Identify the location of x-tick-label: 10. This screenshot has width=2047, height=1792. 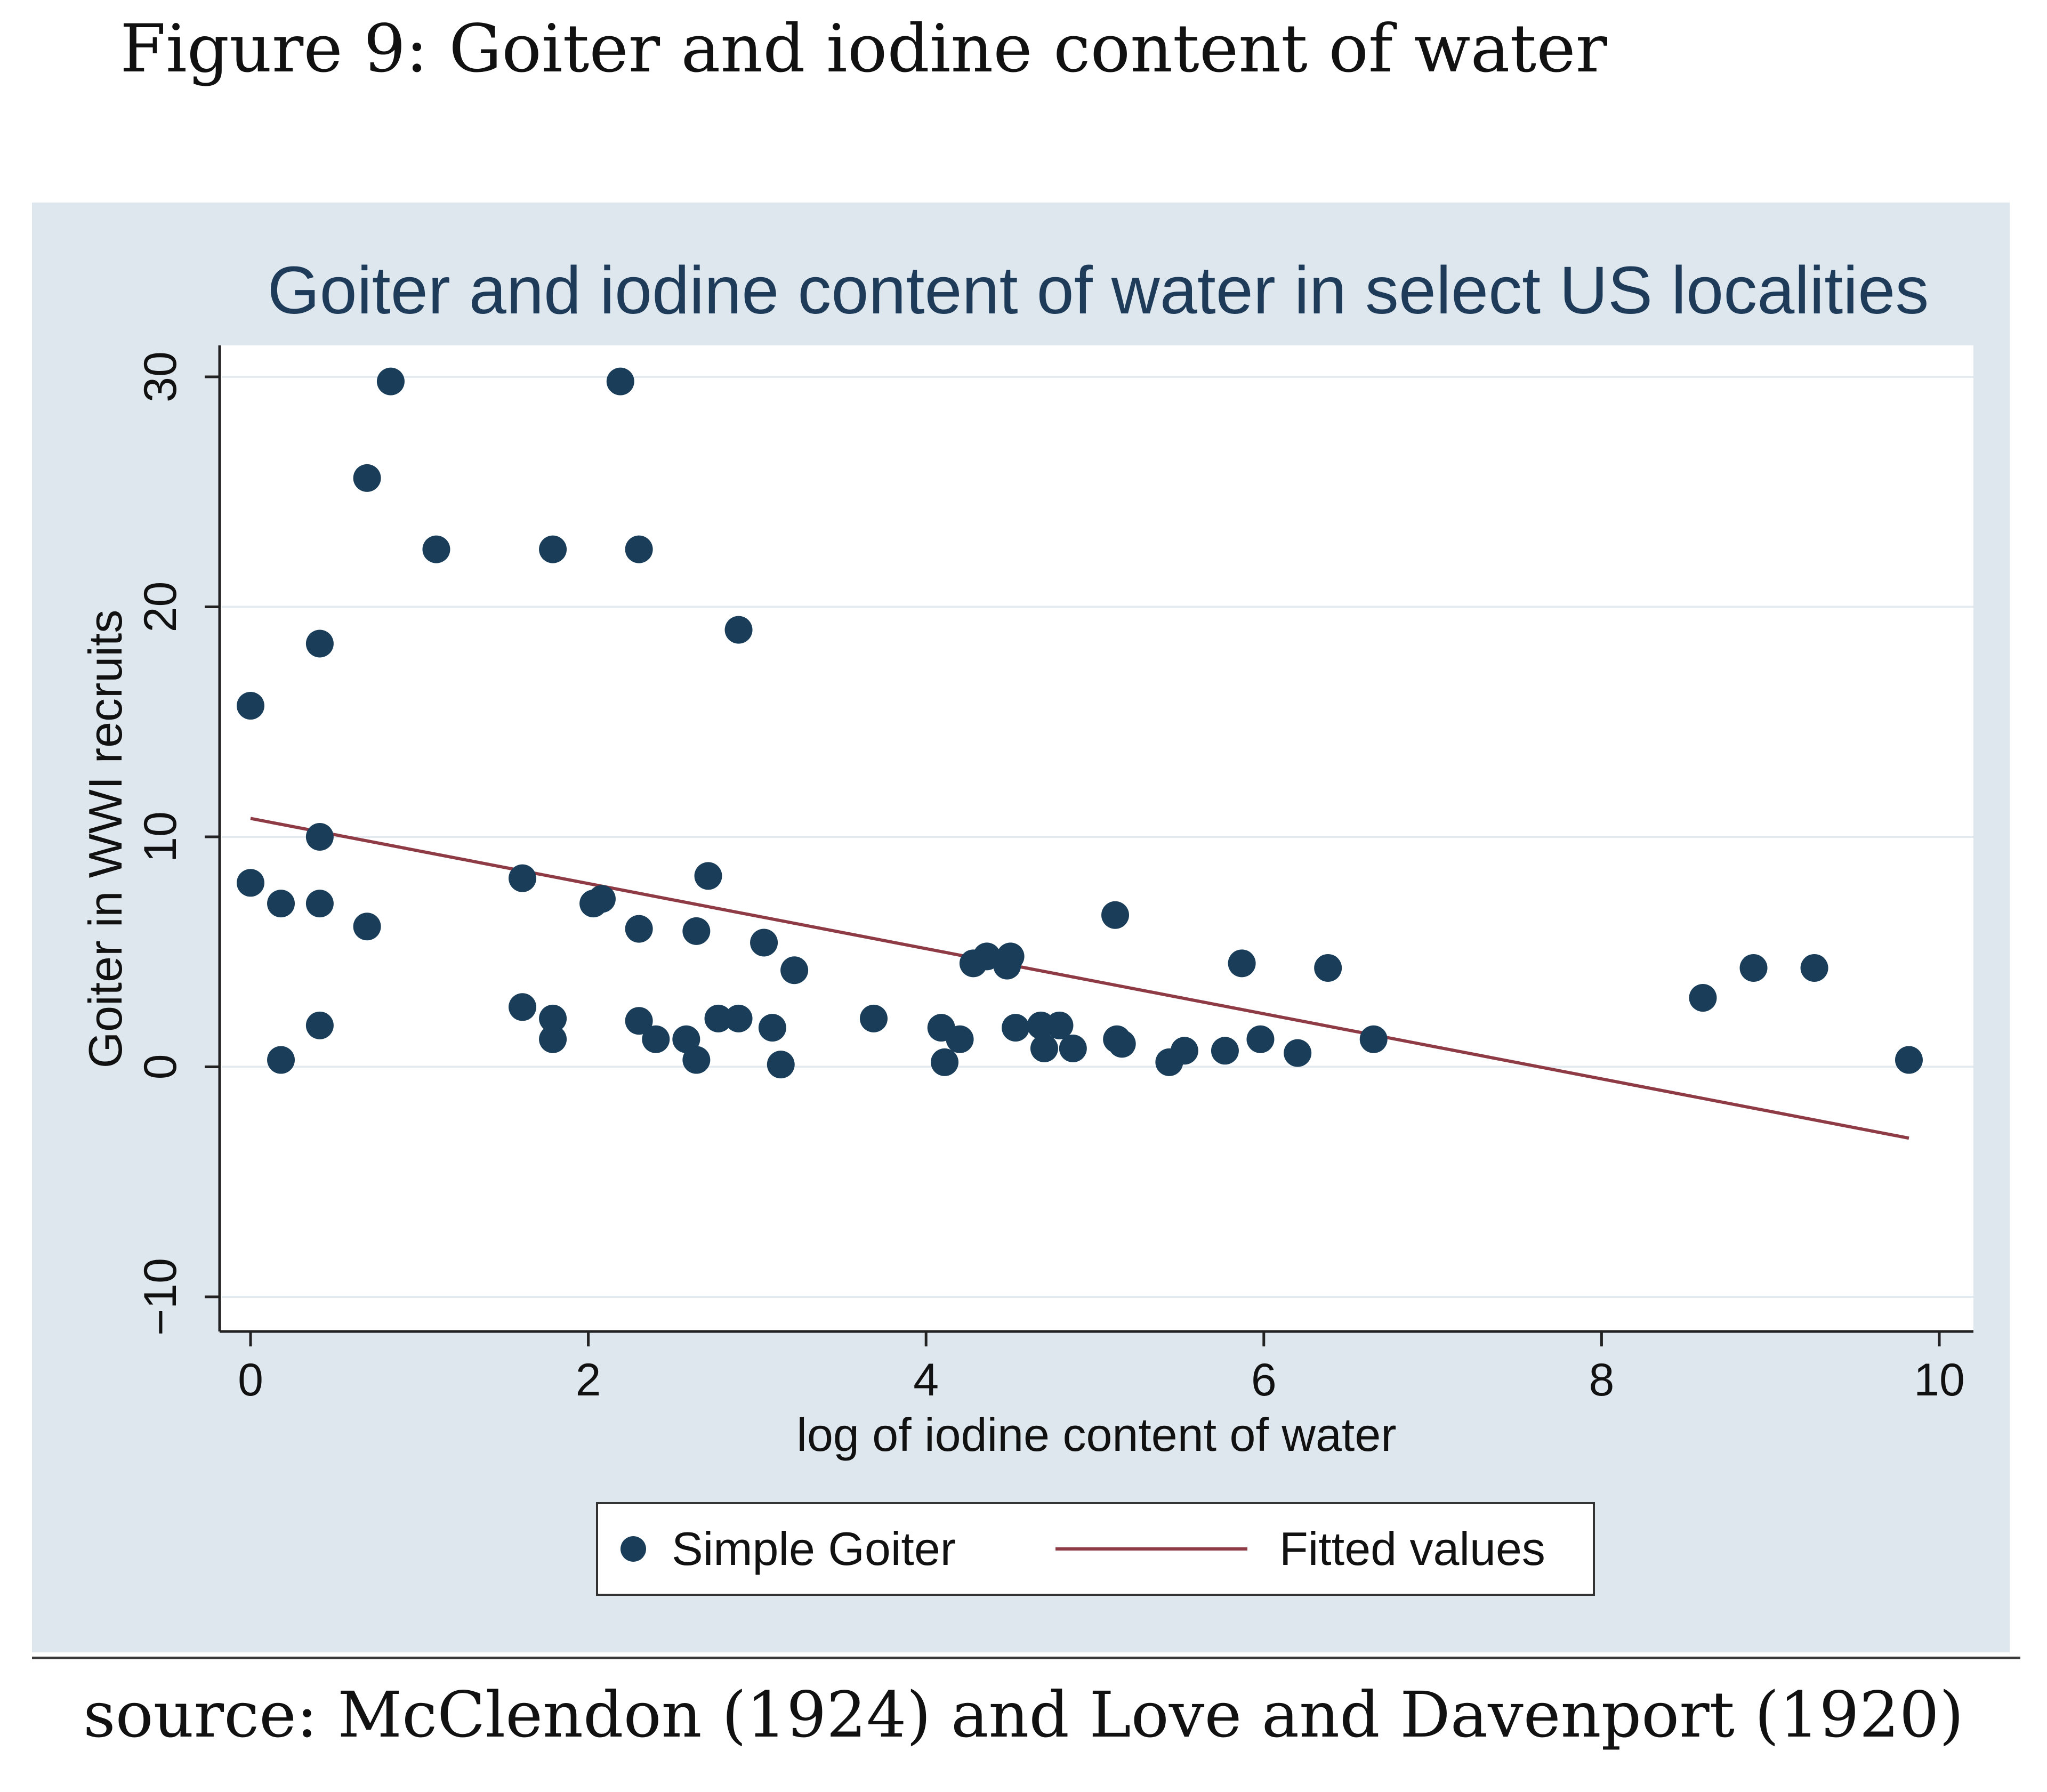
(1939, 1380).